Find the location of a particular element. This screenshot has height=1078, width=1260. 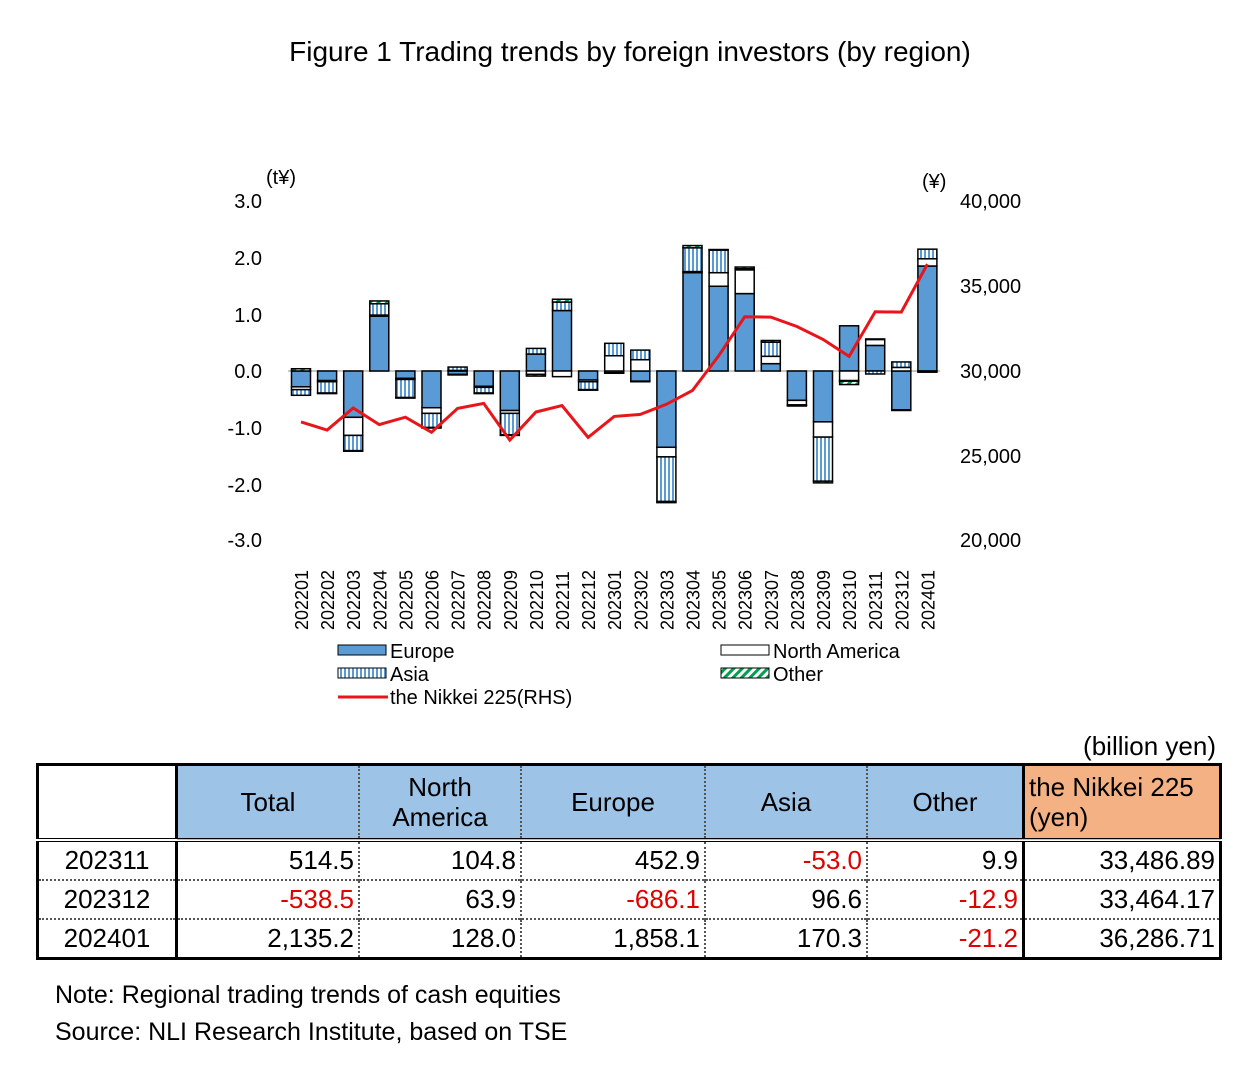

x-tick-label: 202210 is located at coordinates (537, 600).